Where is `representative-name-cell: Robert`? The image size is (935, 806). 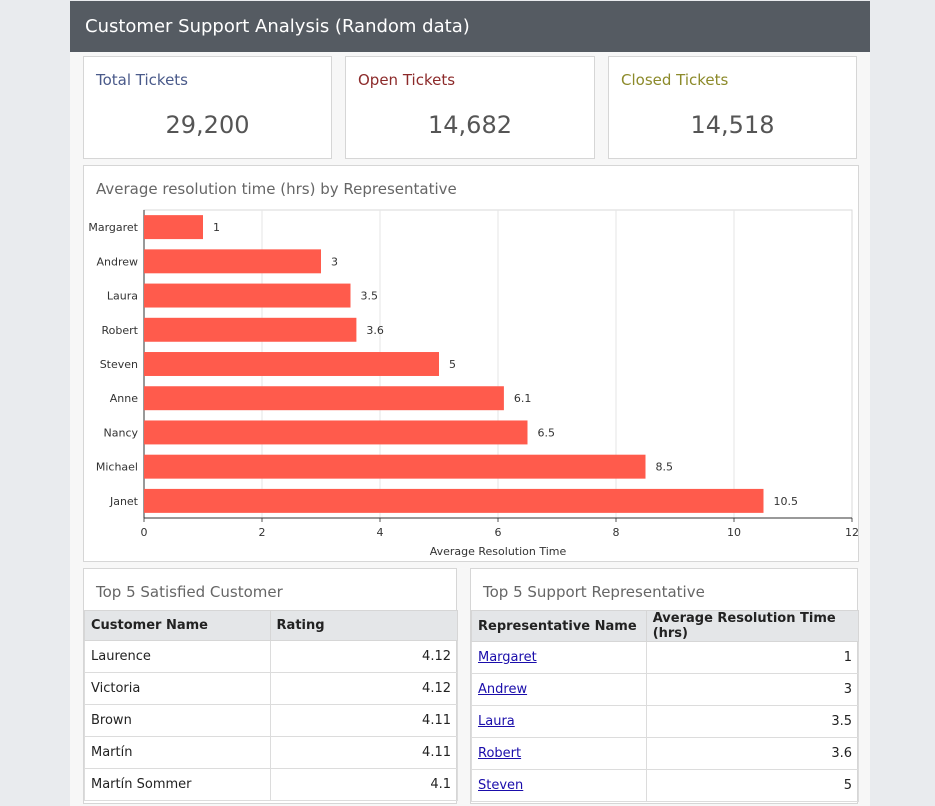 representative-name-cell: Robert is located at coordinates (559, 753).